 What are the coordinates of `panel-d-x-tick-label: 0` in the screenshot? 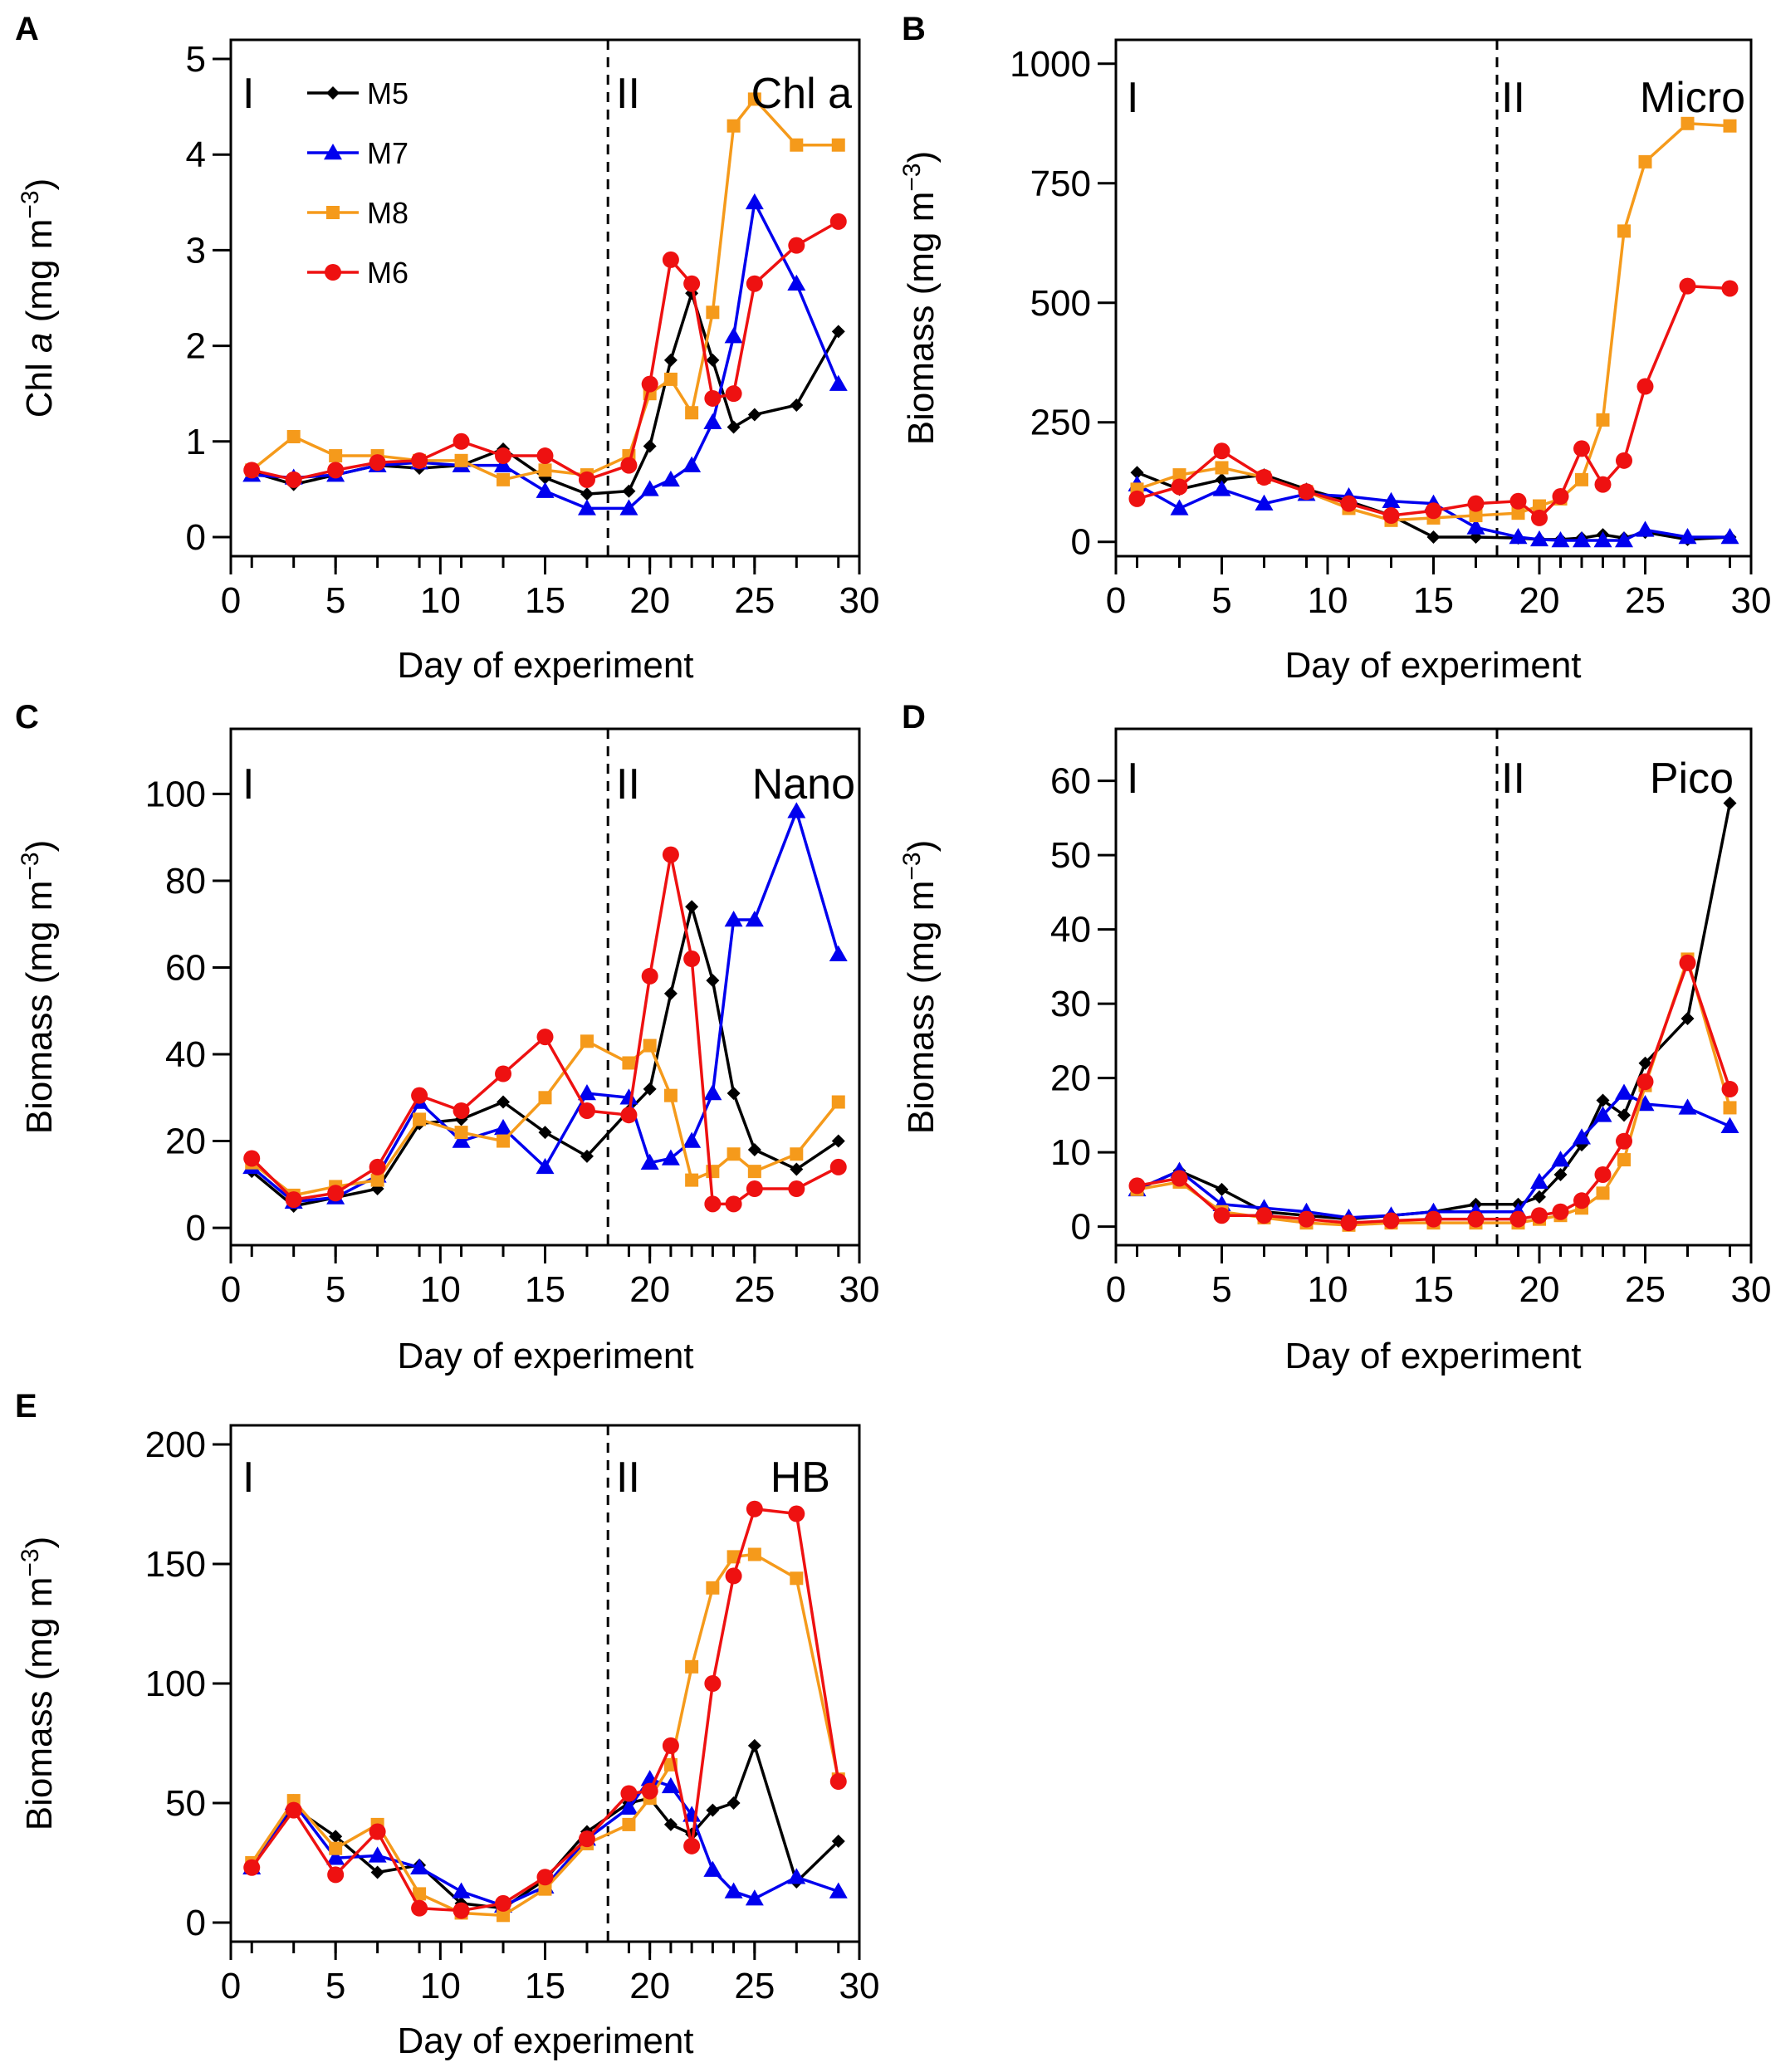 It's located at (1116, 1289).